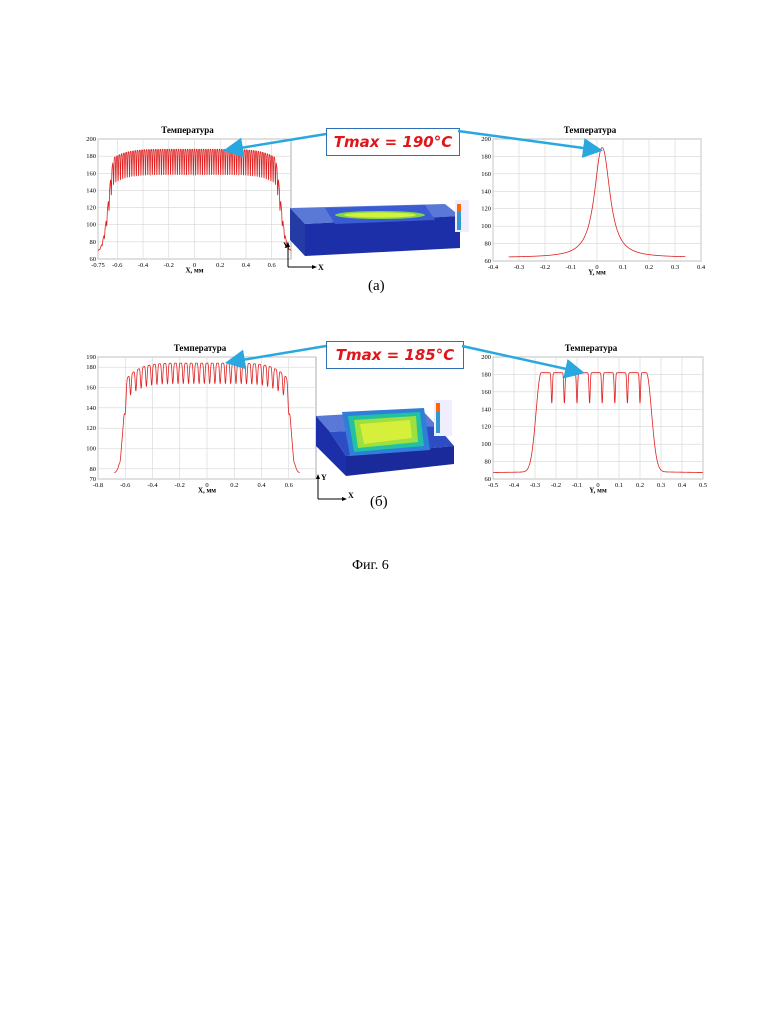  What do you see at coordinates (528, 140) in the screenshot?
I see `arrow-a-right` at bounding box center [528, 140].